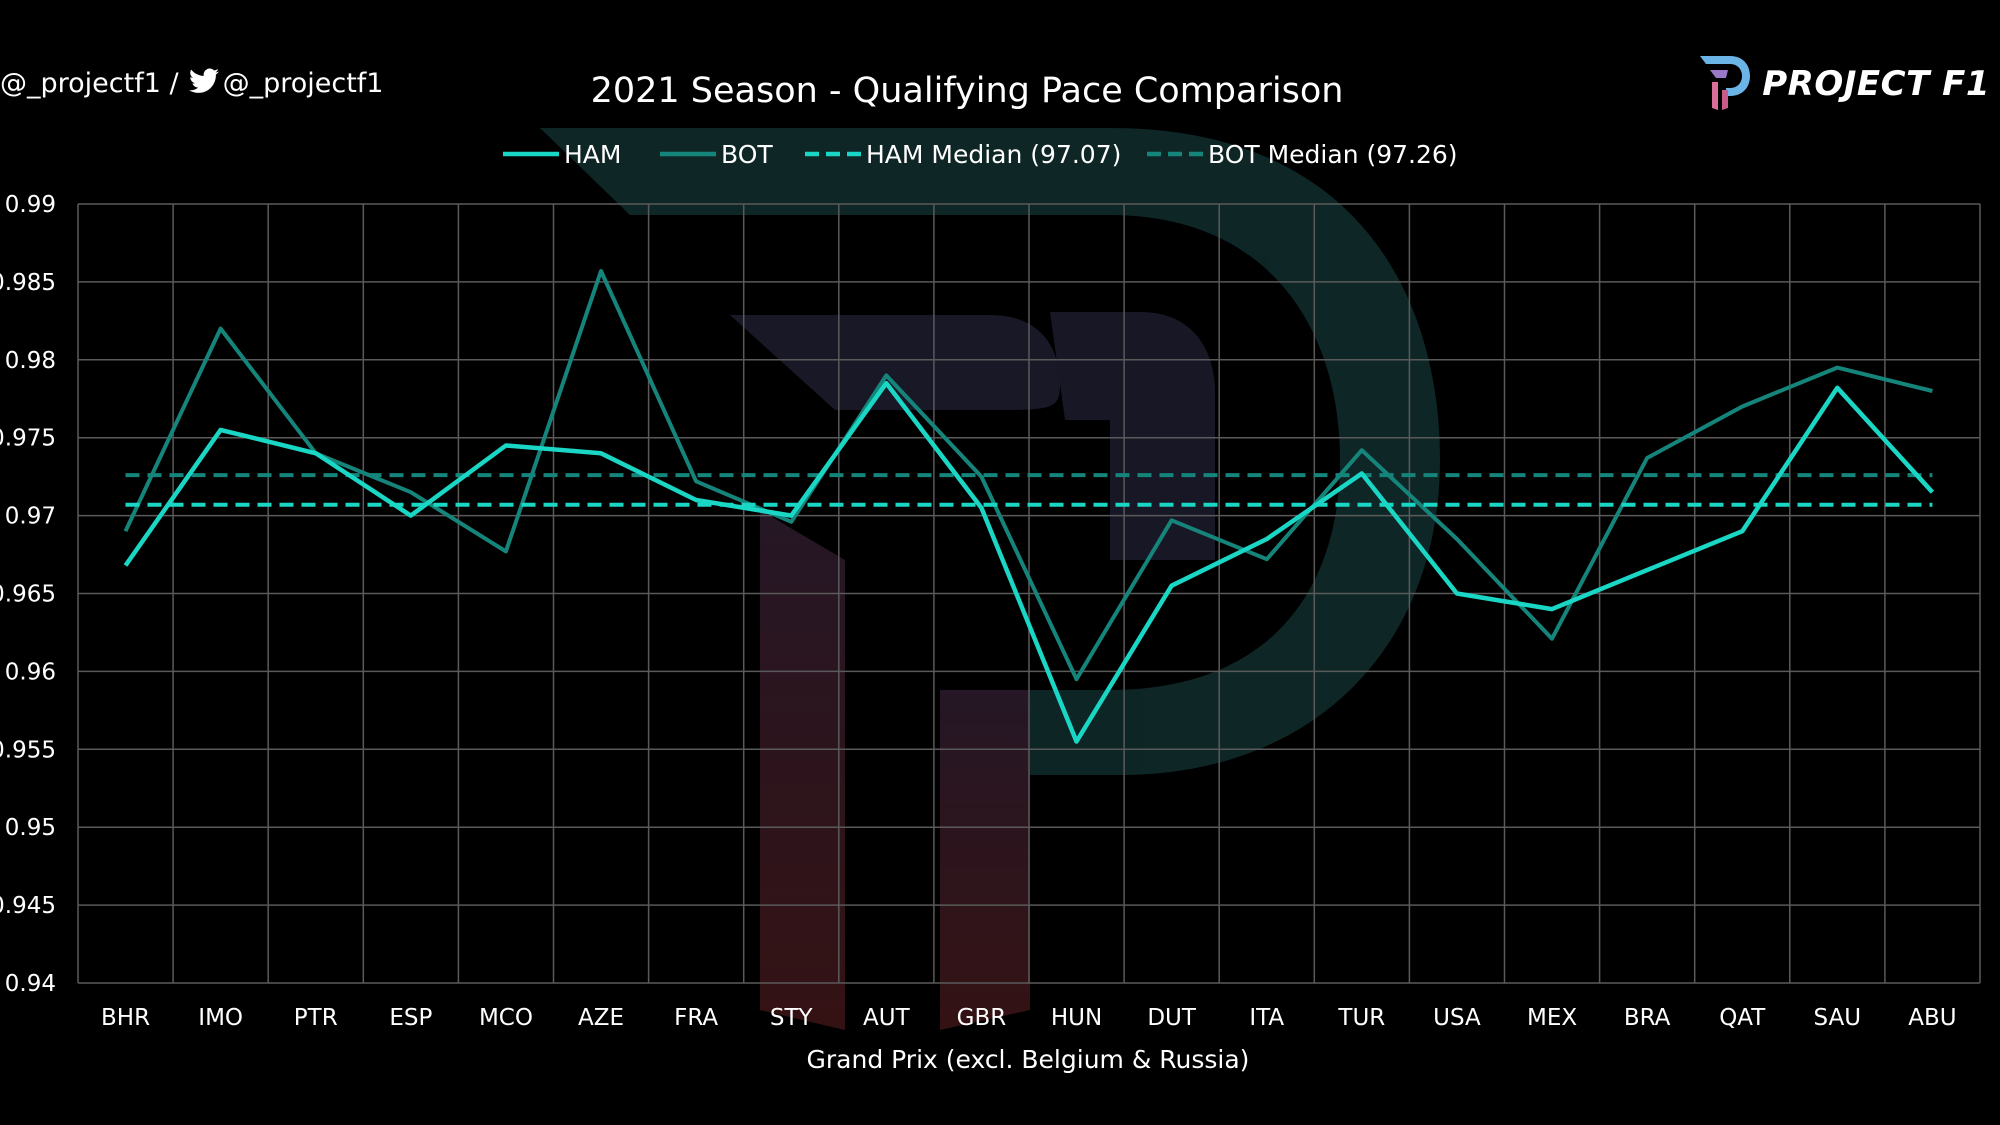 This screenshot has width=2000, height=1125. What do you see at coordinates (316, 1018) in the screenshot?
I see `x-tick-label: PTR` at bounding box center [316, 1018].